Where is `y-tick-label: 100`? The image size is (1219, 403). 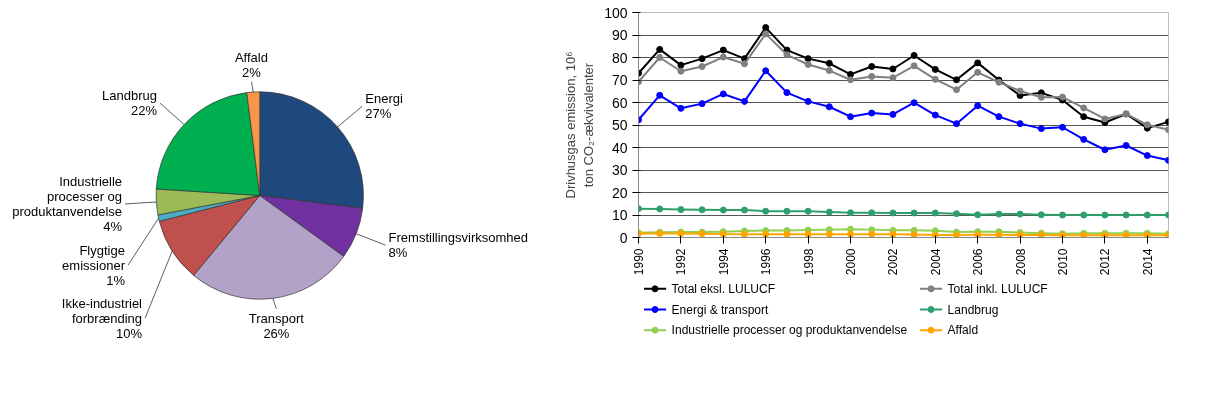 y-tick-label: 100 is located at coordinates (616, 12).